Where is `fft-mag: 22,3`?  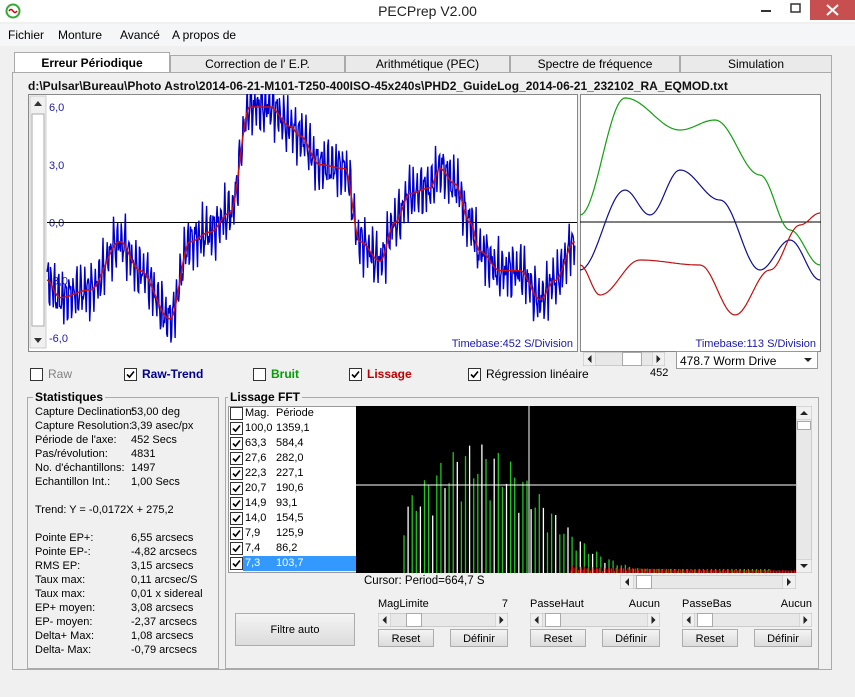
fft-mag: 22,3 is located at coordinates (256, 473).